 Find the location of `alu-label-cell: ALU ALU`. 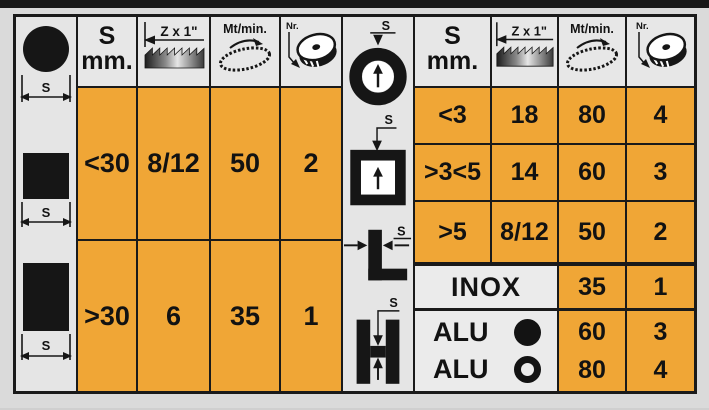

alu-label-cell: ALU ALU is located at coordinates (487, 351).